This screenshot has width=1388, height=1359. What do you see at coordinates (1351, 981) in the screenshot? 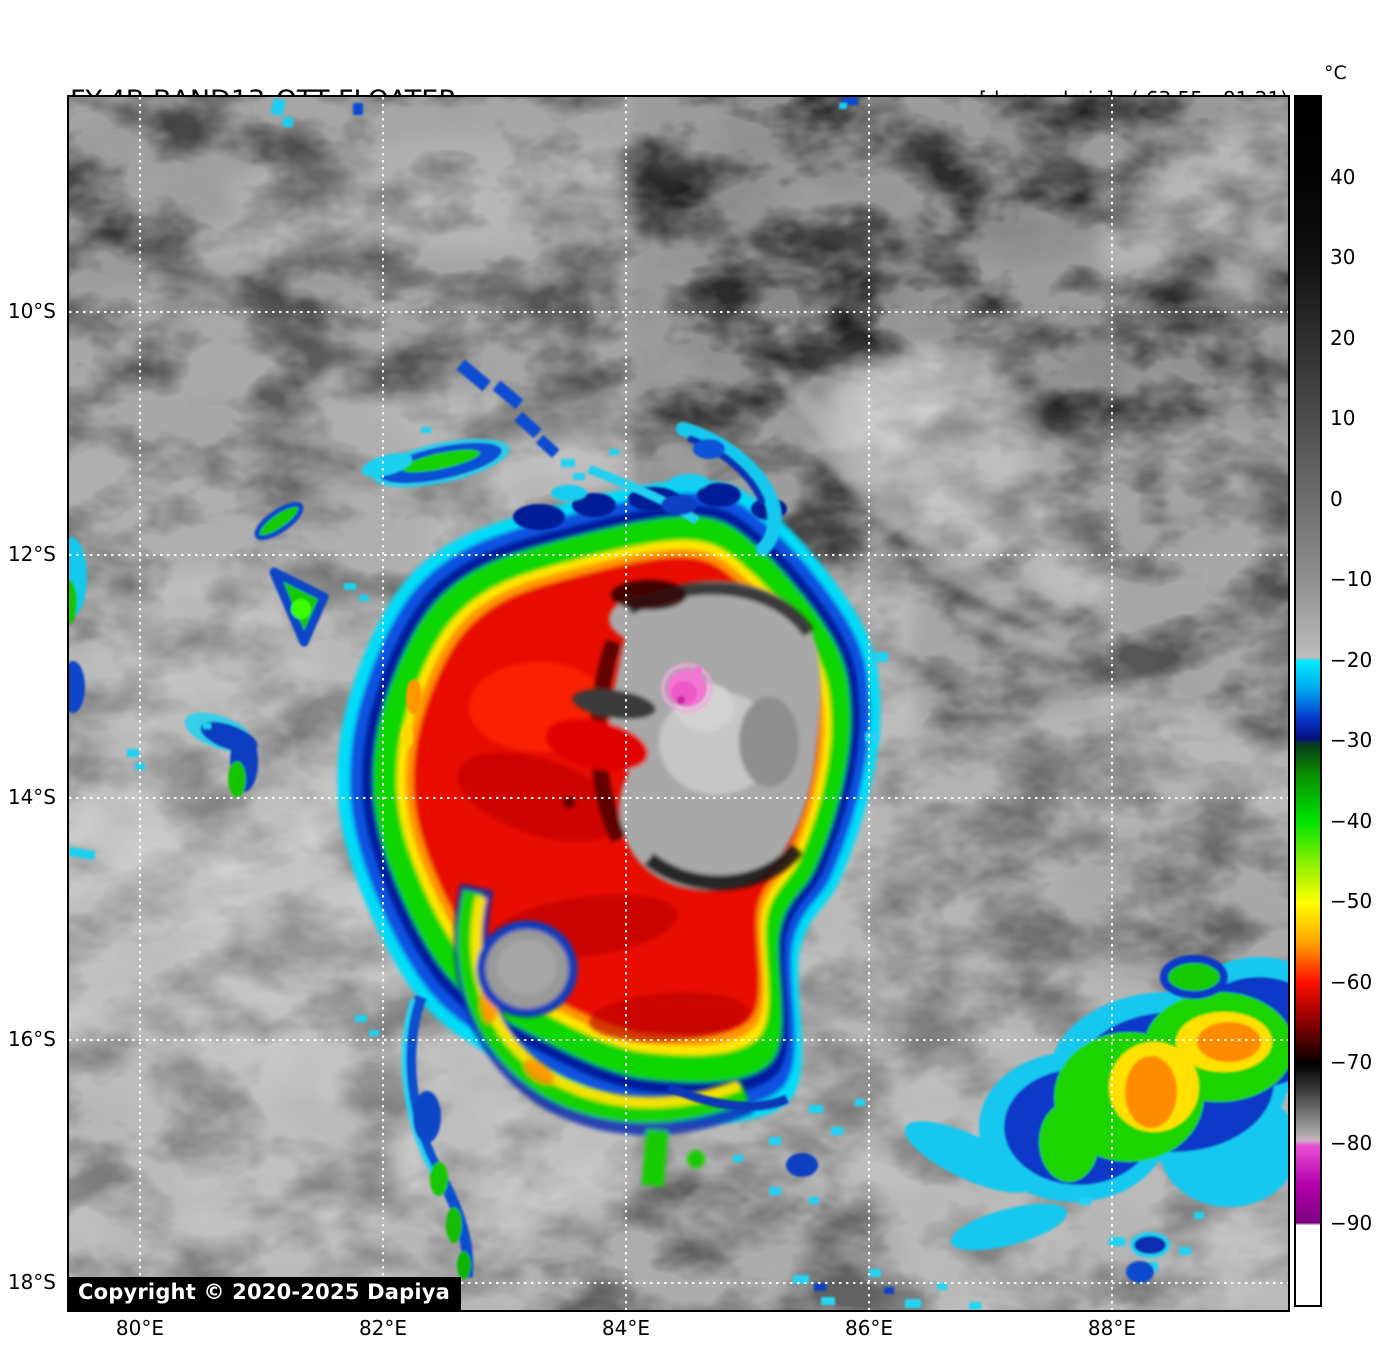
I see `colorbar-tick-label: −60` at bounding box center [1351, 981].